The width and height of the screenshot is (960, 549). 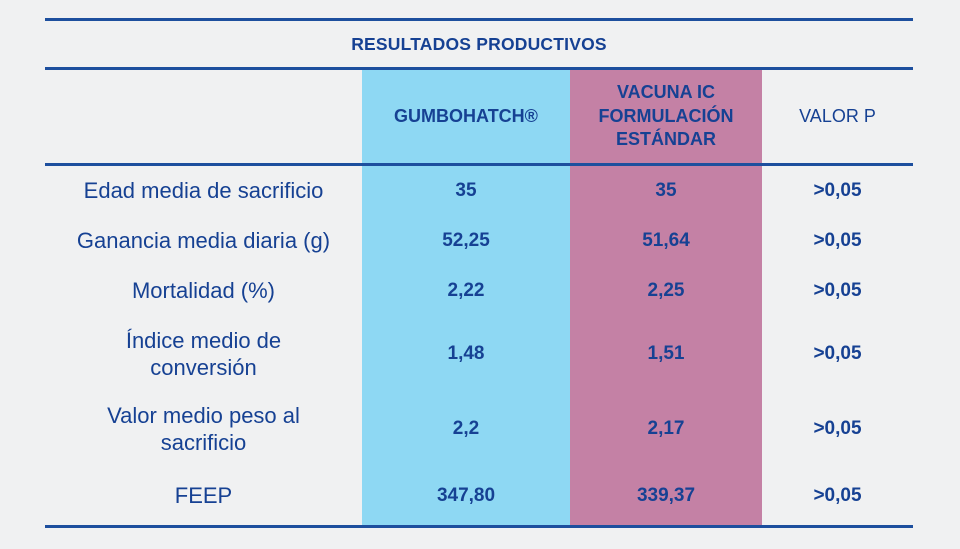 I want to click on value-gumbohatch-peso-sacrificio: 2,2, so click(x=466, y=429).